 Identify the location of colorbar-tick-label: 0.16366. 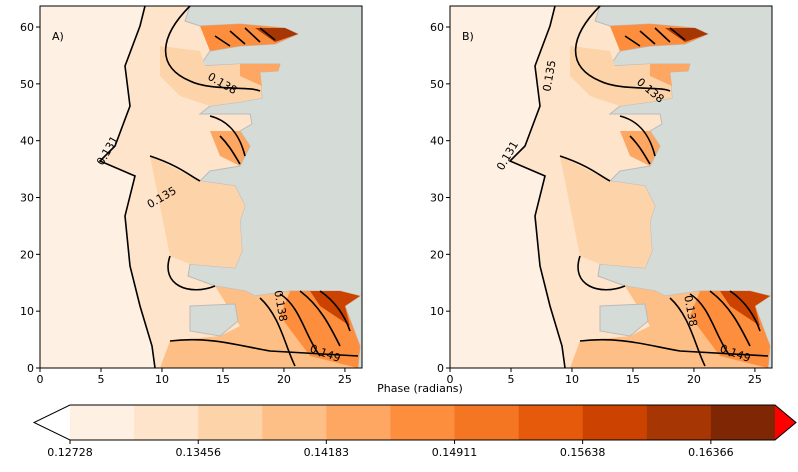
(711, 452).